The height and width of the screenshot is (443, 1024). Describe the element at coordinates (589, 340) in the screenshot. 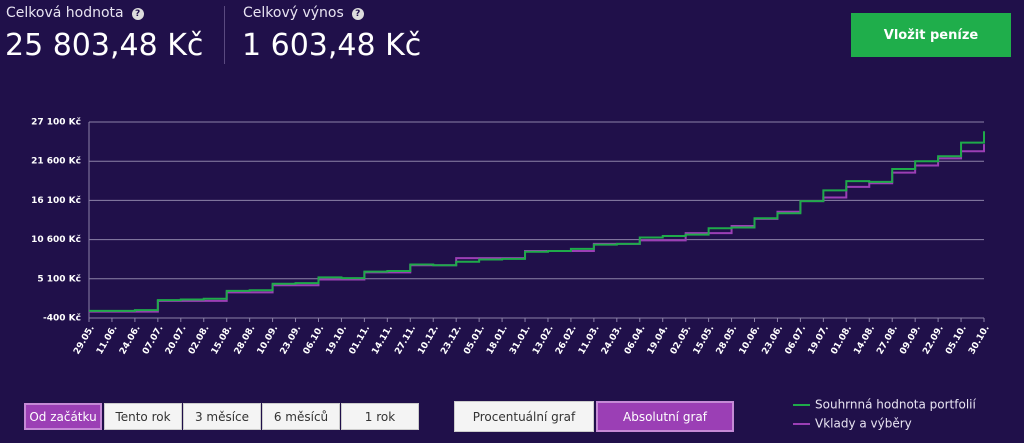

I see `x-tick-label: 11.03.` at that location.